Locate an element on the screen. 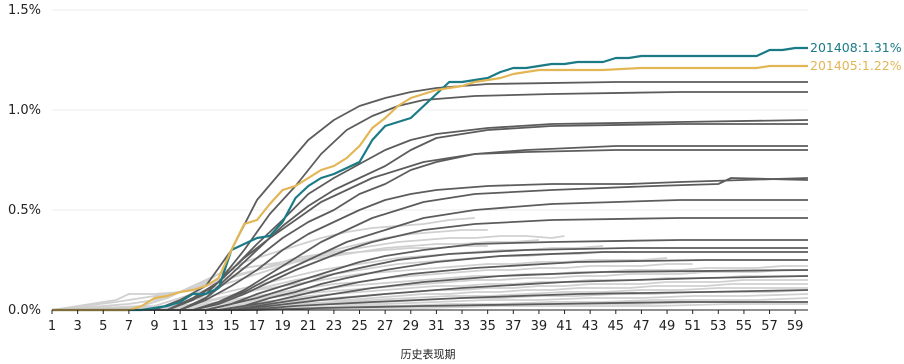 The height and width of the screenshot is (364, 904). x-tick-label-15: 15 is located at coordinates (231, 326).